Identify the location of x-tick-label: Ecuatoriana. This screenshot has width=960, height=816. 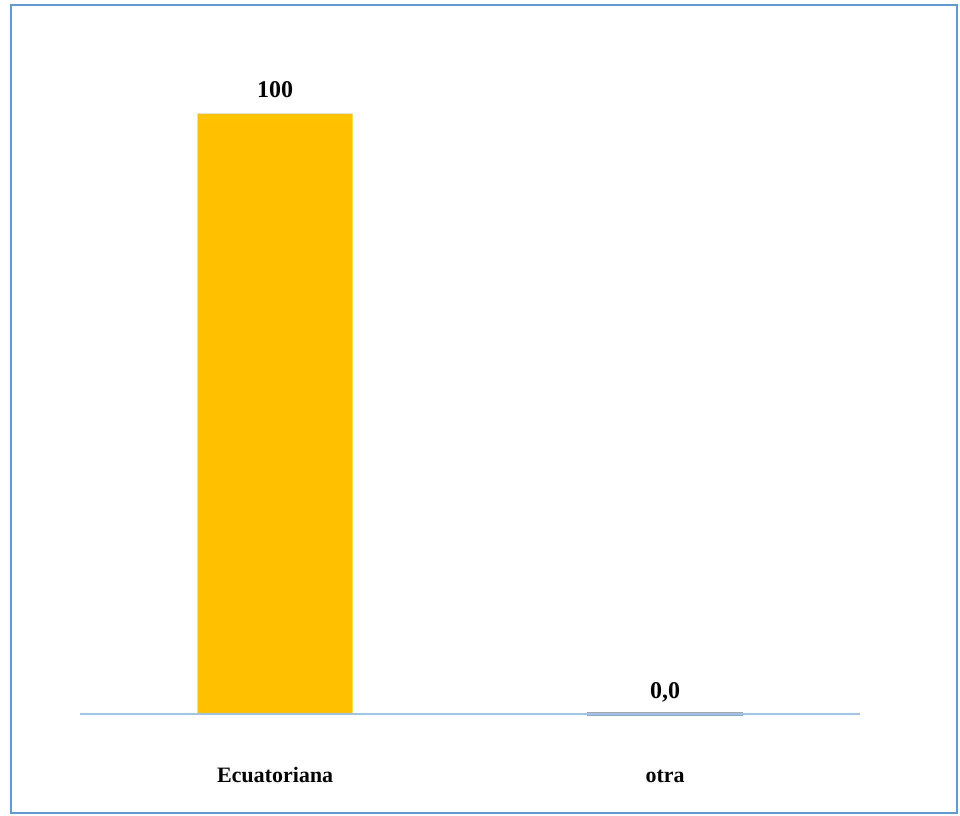
(275, 774).